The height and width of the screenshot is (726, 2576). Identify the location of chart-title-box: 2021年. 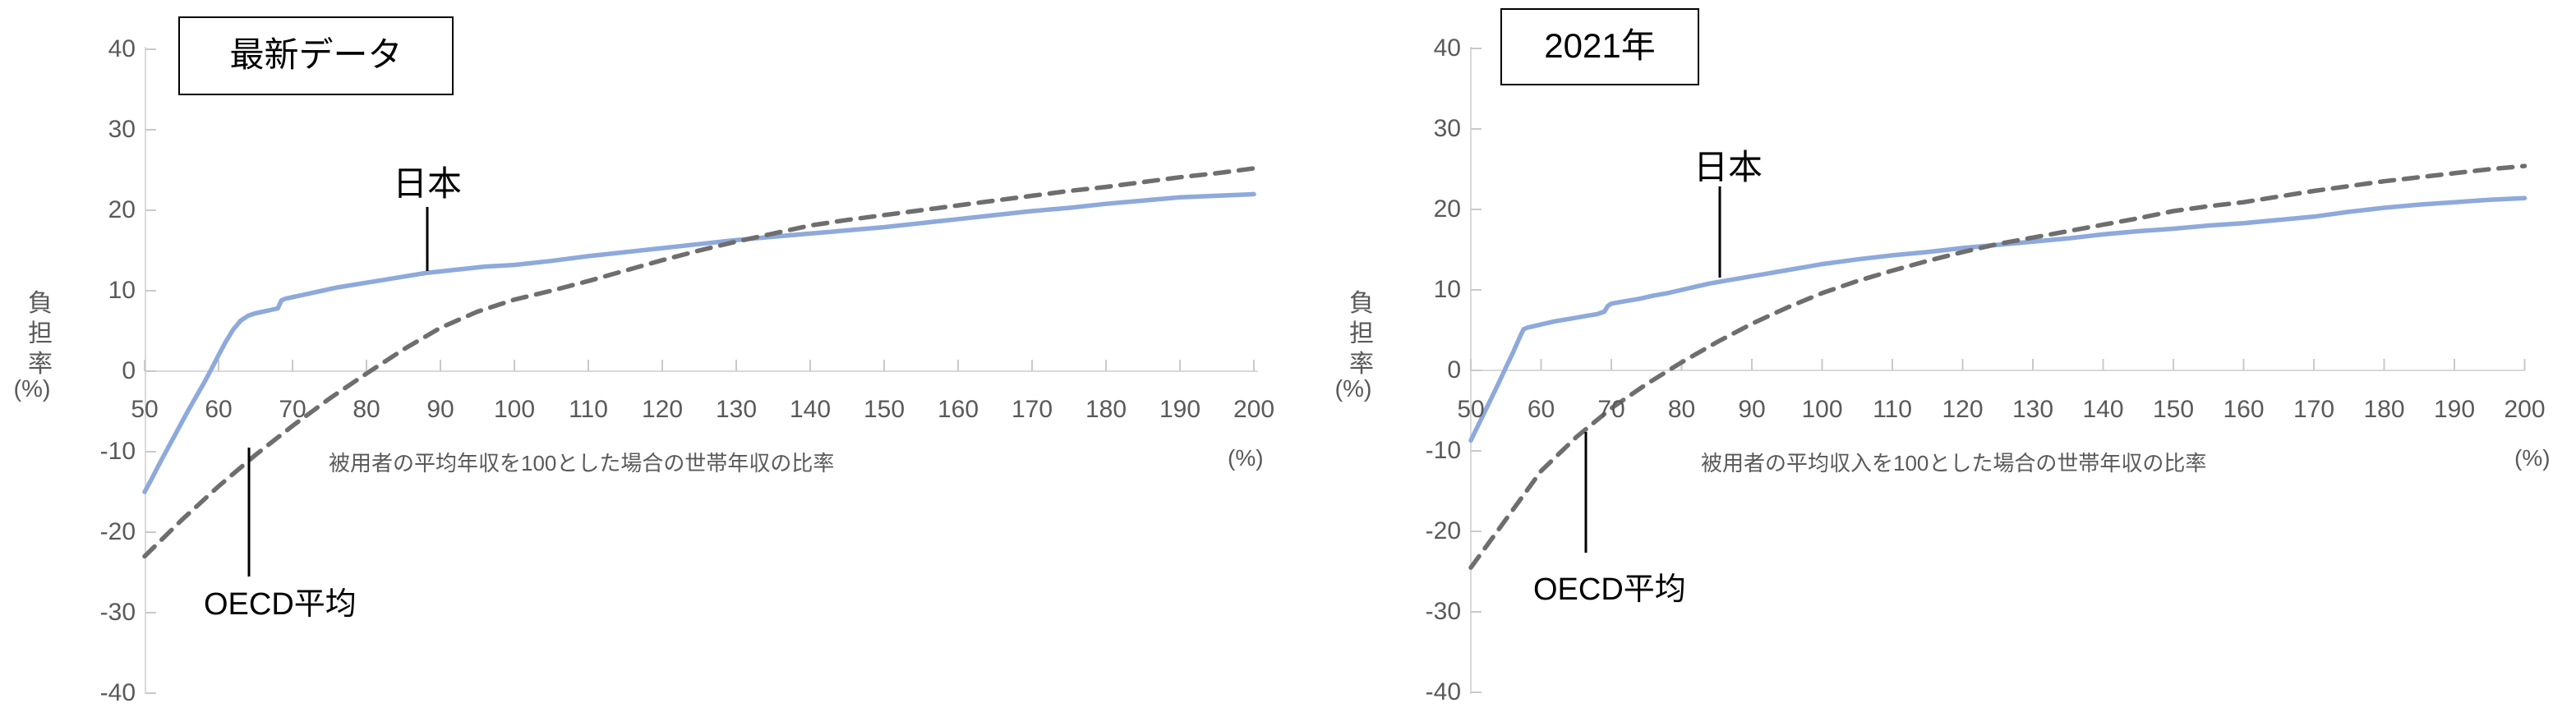
(1599, 46).